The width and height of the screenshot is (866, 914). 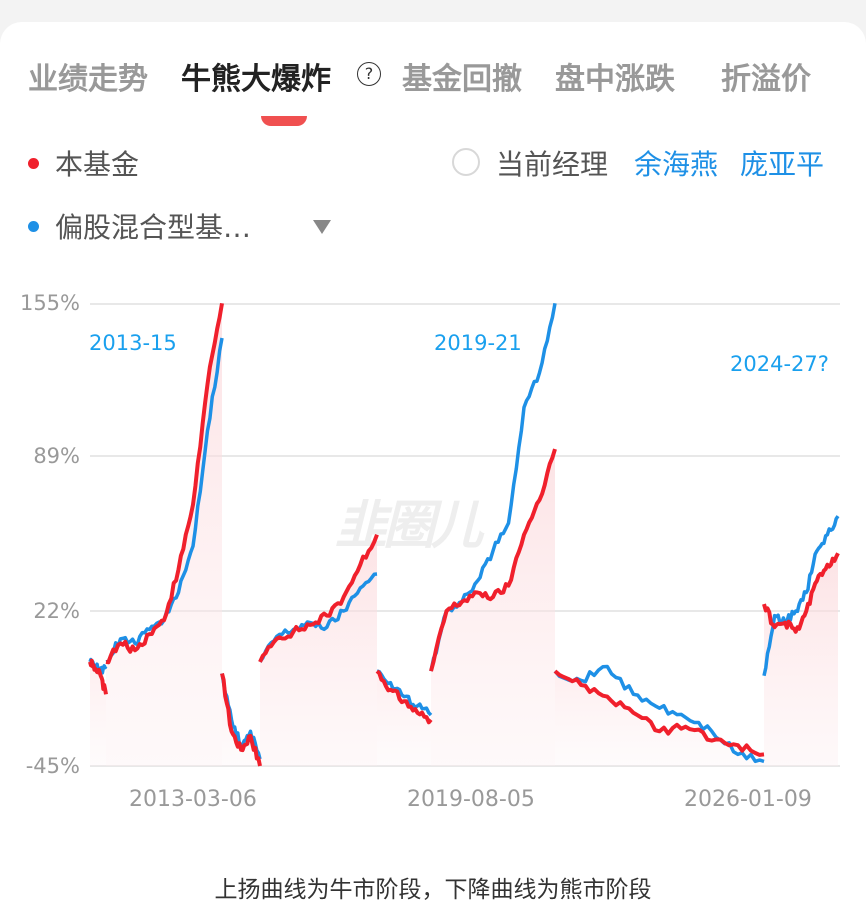 What do you see at coordinates (133, 343) in the screenshot?
I see `annotation-2013-15: 2013-15` at bounding box center [133, 343].